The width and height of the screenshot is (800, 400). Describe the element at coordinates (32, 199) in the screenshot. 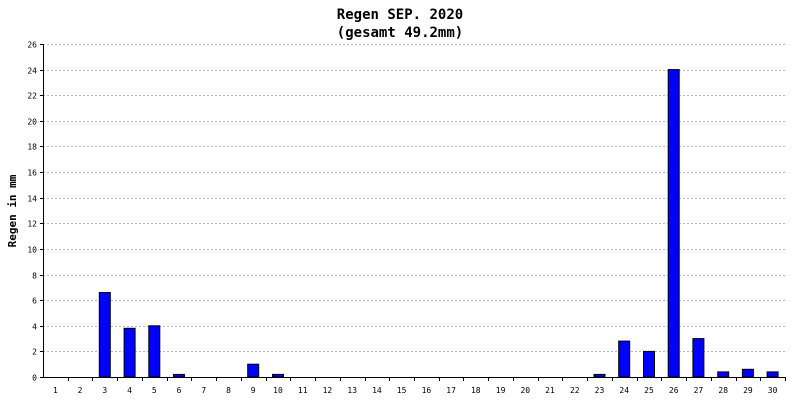

I see `y-tick-label: 14` at that location.